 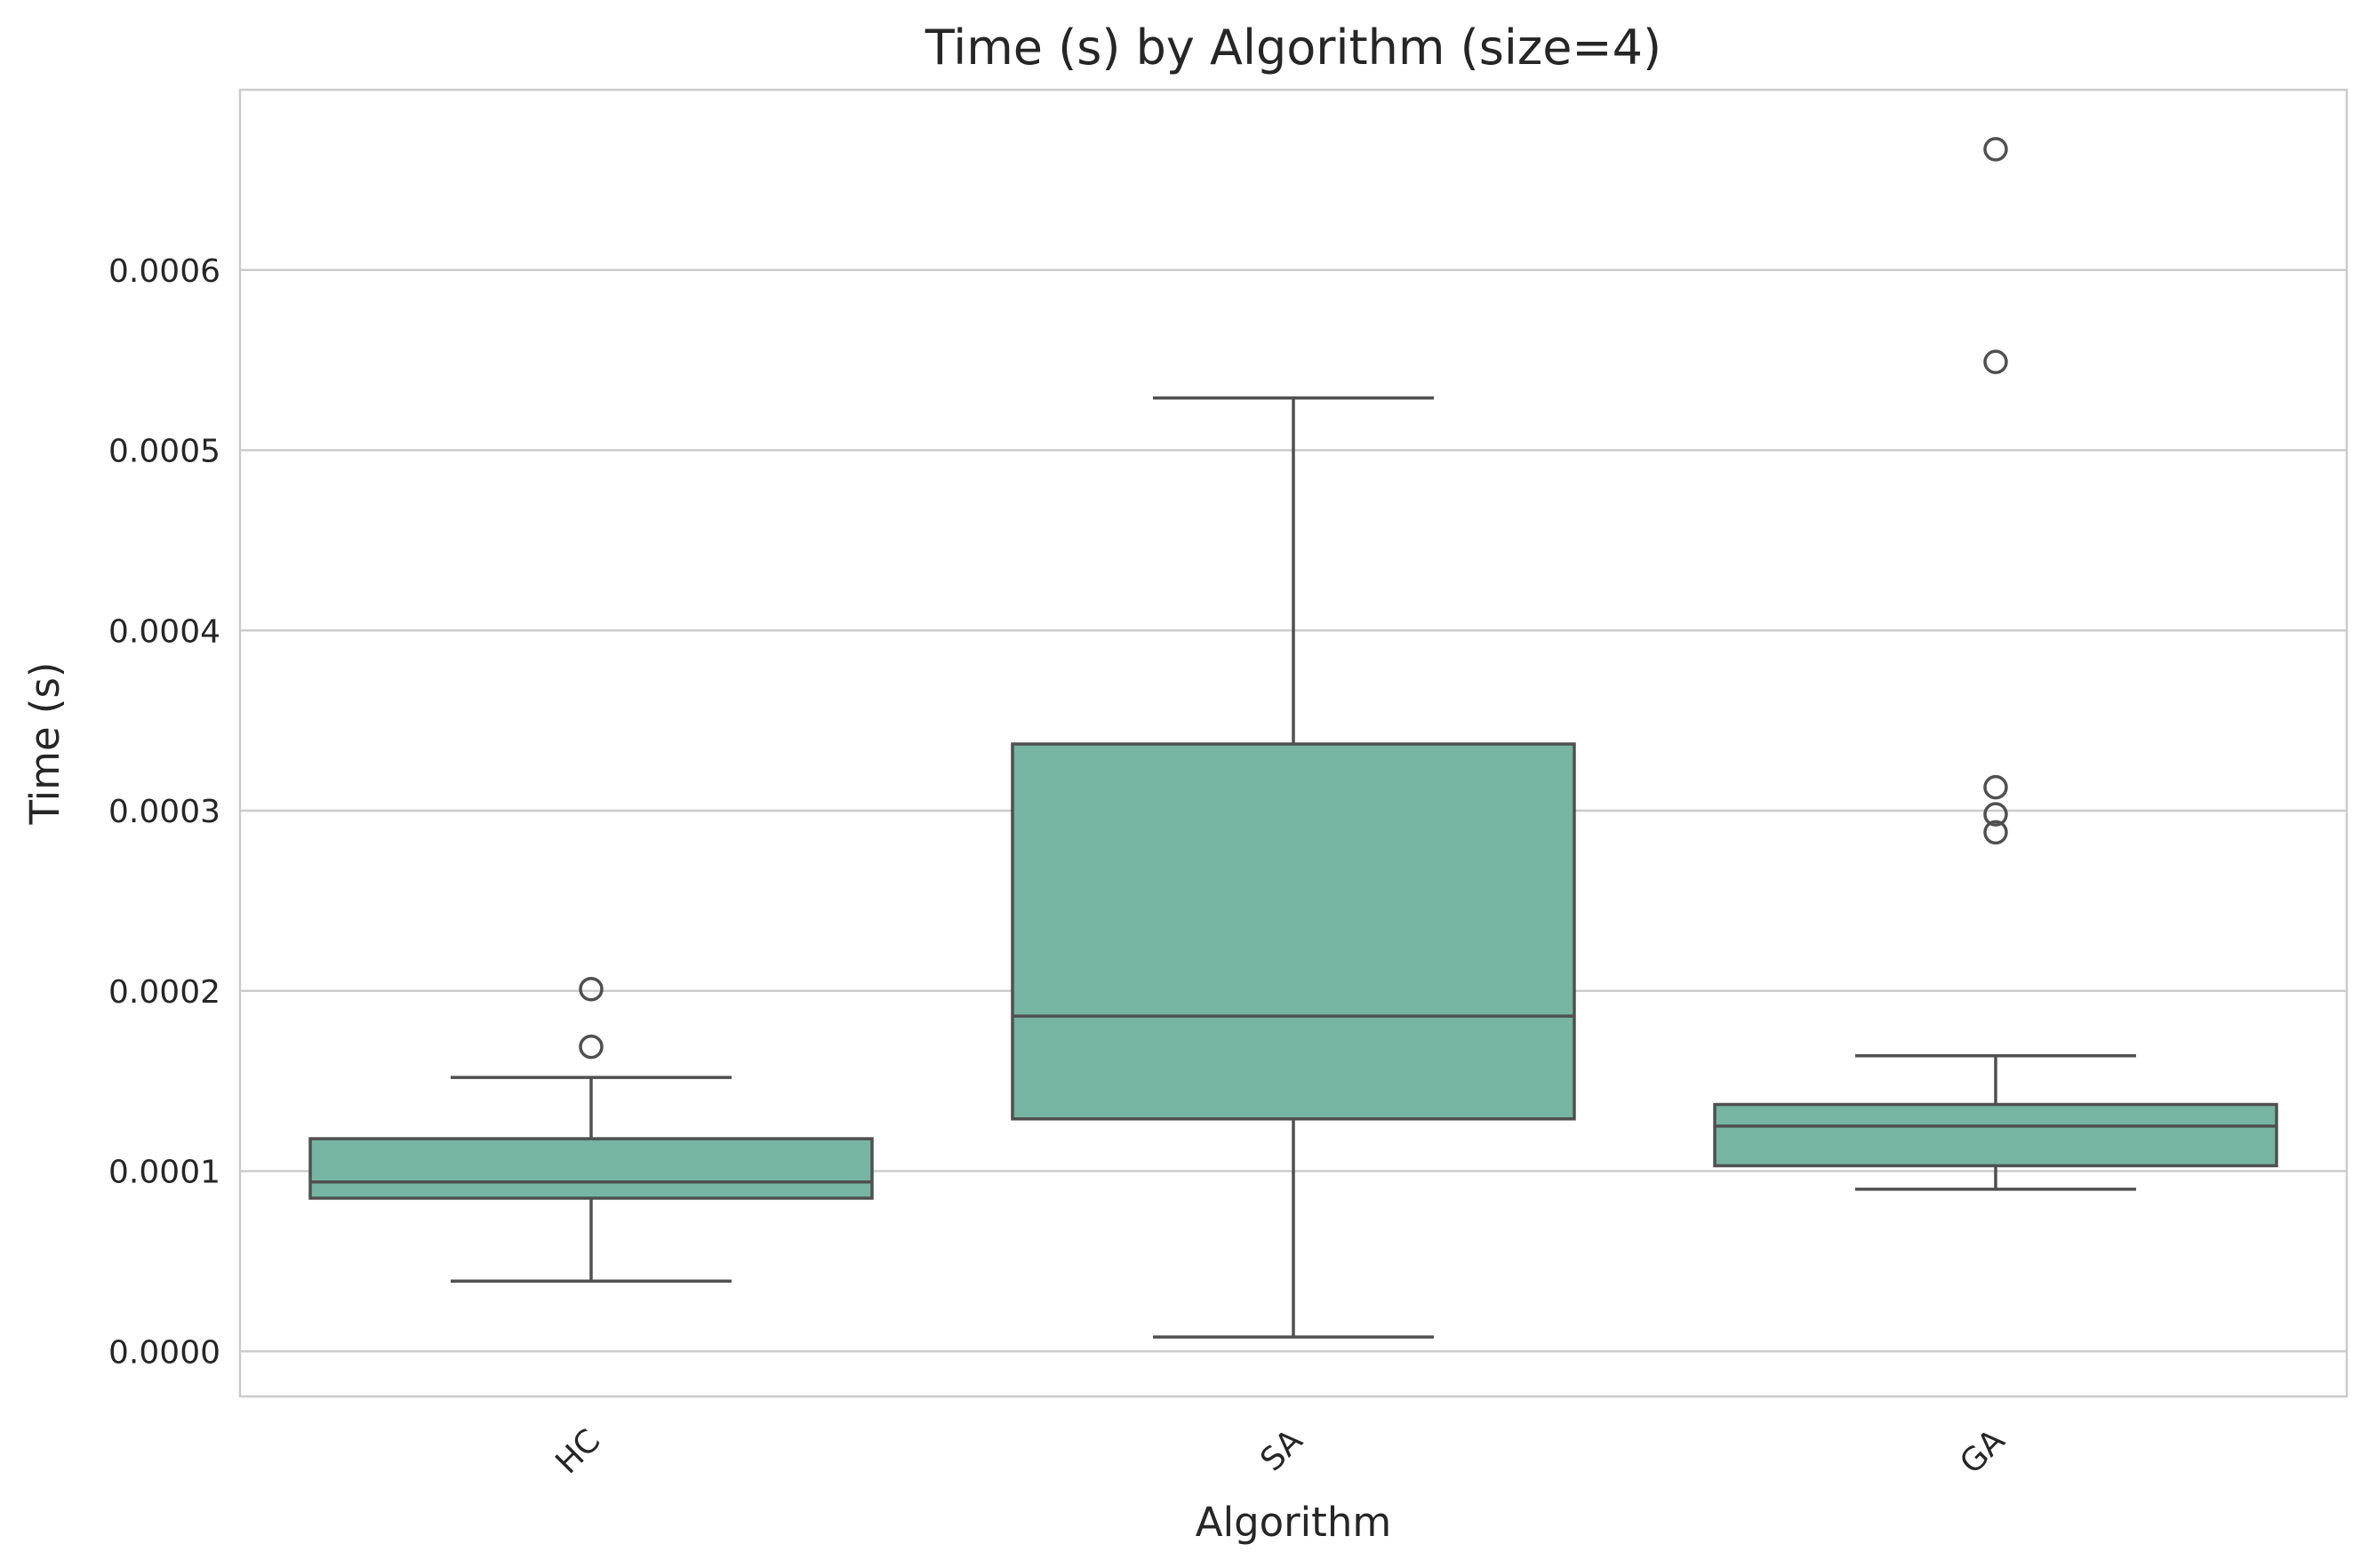 I want to click on chart-title: Time (s) by Algorithm (size=4), so click(x=1293, y=48).